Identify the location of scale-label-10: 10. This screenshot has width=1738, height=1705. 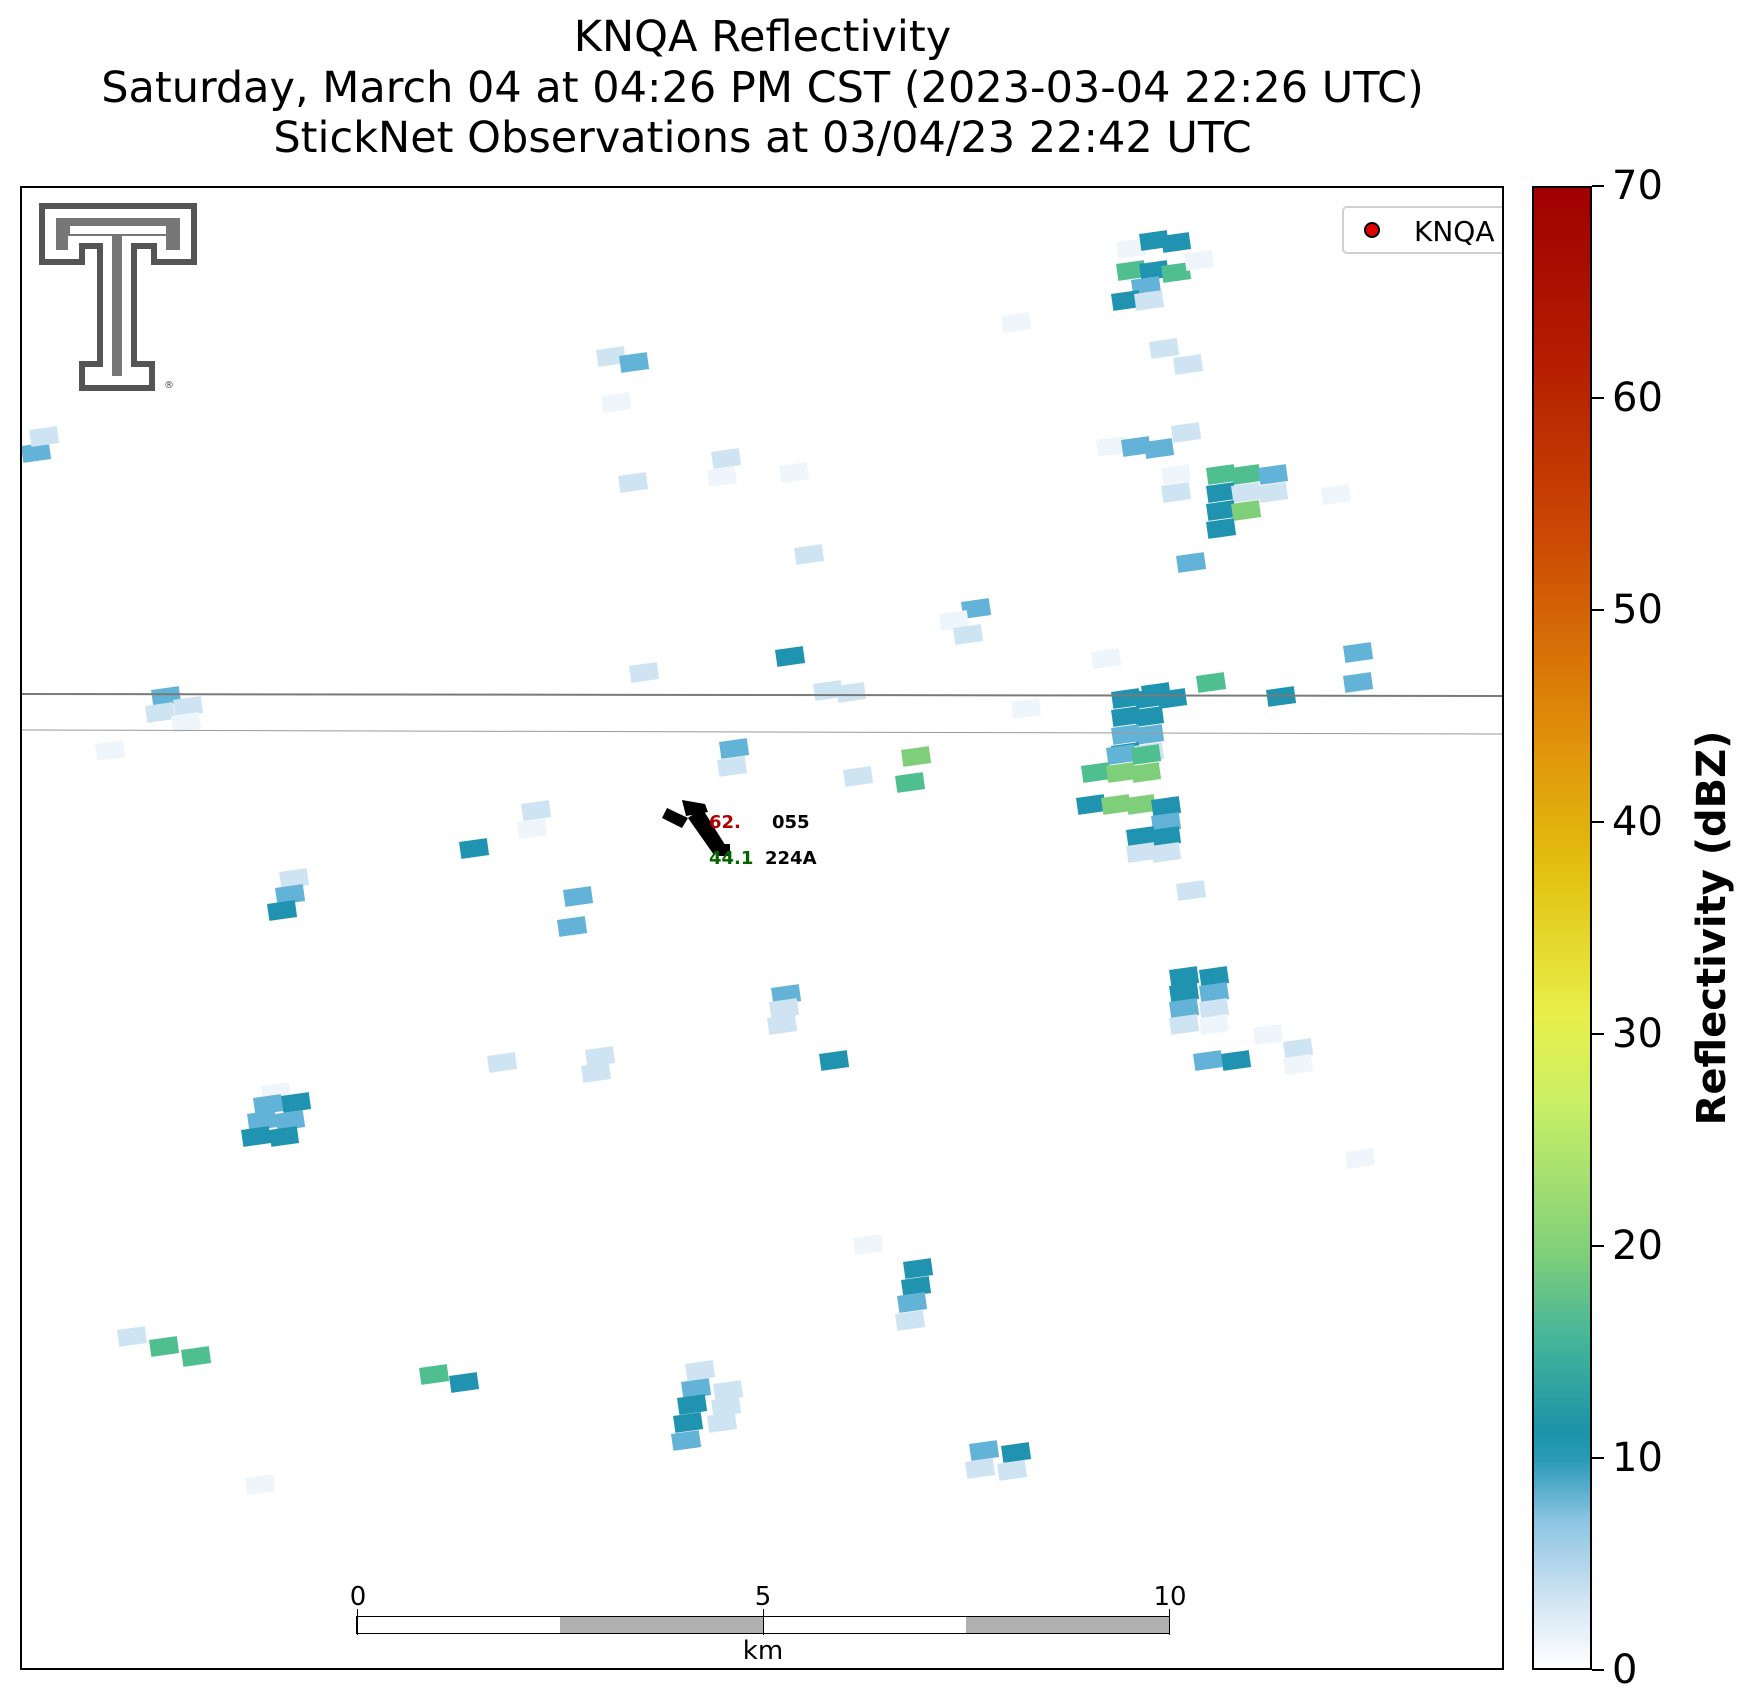
(1170, 1597).